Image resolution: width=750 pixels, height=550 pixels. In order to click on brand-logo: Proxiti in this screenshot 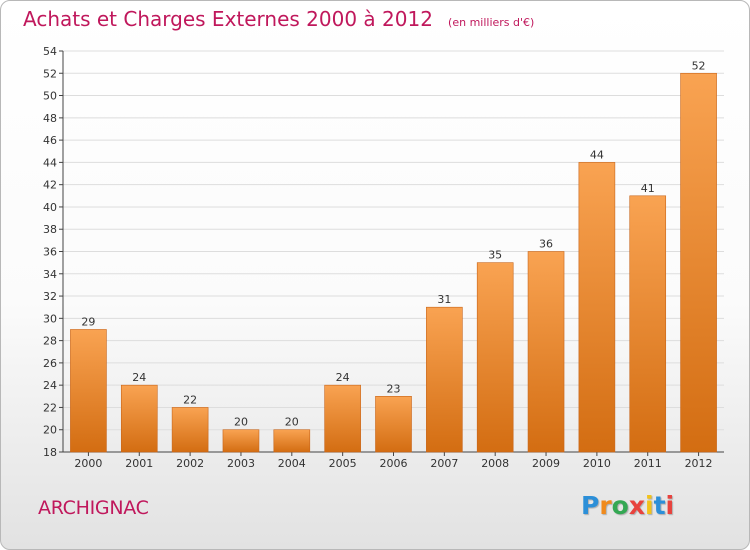, I will do `click(627, 505)`.